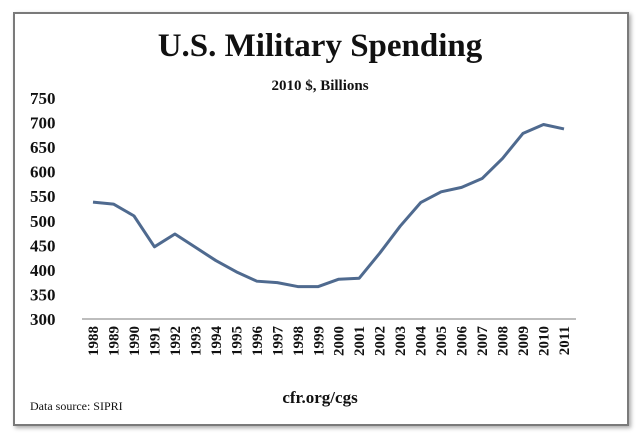 This screenshot has width=640, height=433. Describe the element at coordinates (155, 341) in the screenshot. I see `x-tick-label: 1991` at that location.